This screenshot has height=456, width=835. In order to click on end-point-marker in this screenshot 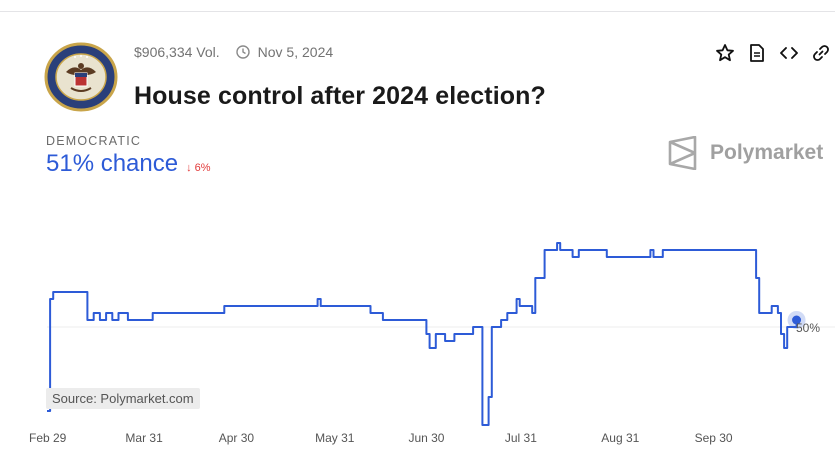, I will do `click(797, 320)`.